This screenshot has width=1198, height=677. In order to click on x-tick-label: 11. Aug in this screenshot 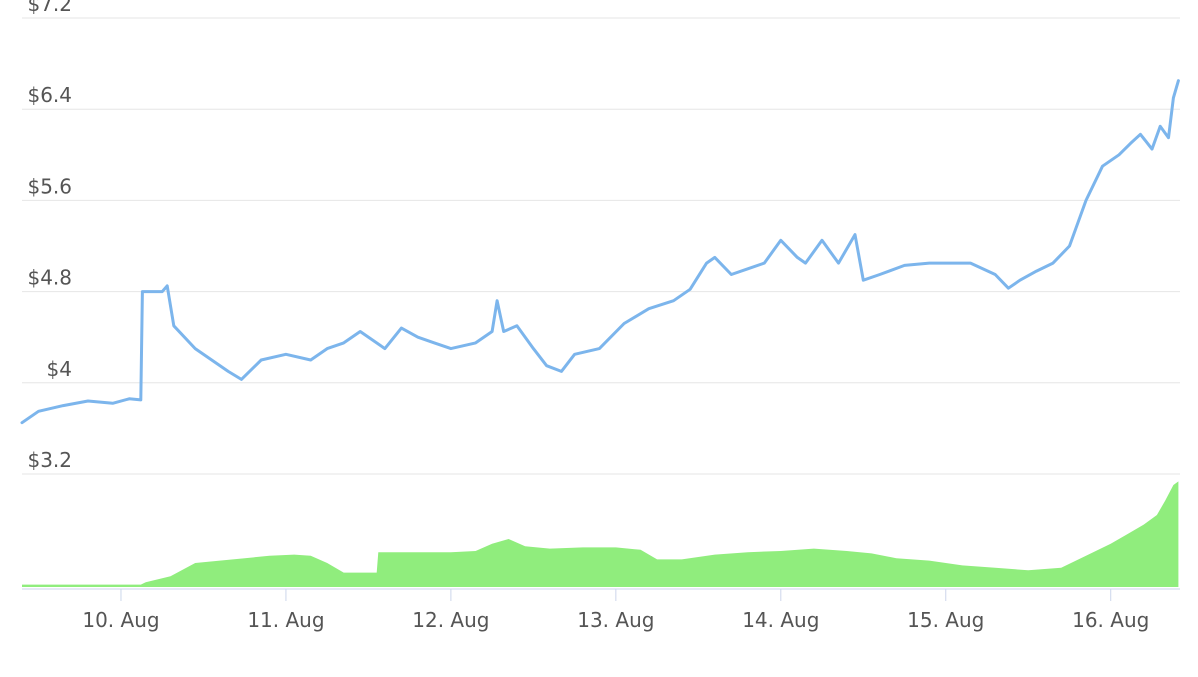, I will do `click(285, 620)`.